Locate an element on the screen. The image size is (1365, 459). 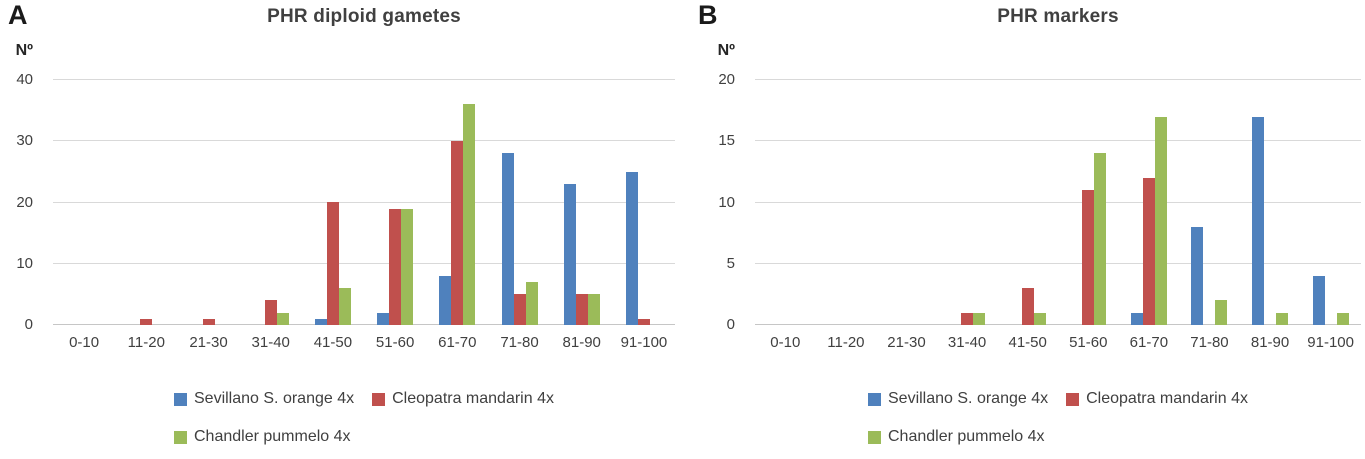
chart-a-y-axis-label: Nº is located at coordinates (24, 50).